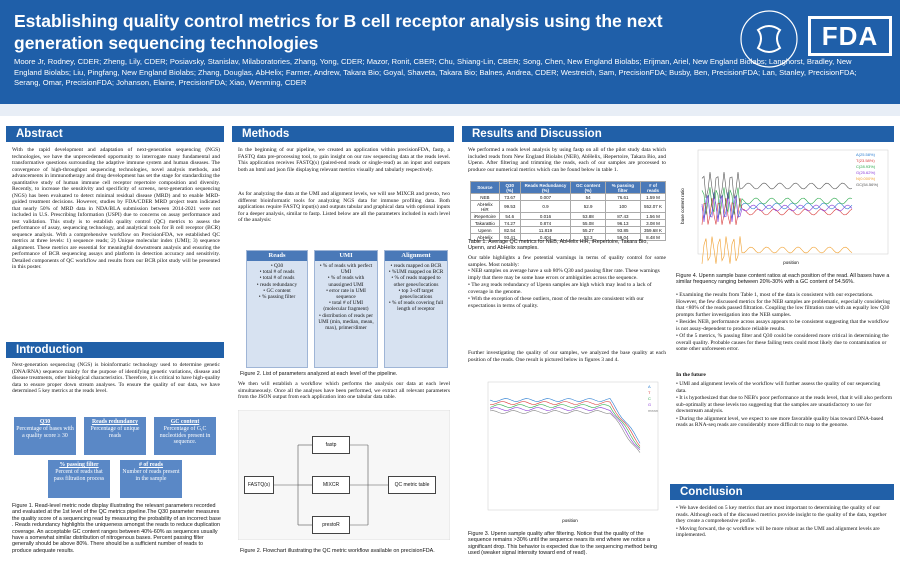 The image size is (900, 579). Describe the element at coordinates (545, 197) in the screenshot. I see `table-cell: 0.007` at that location.